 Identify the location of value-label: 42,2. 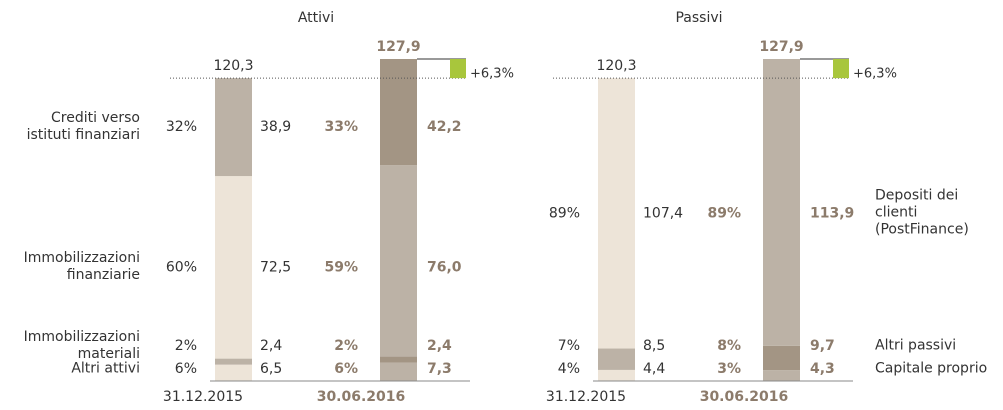
(444, 127).